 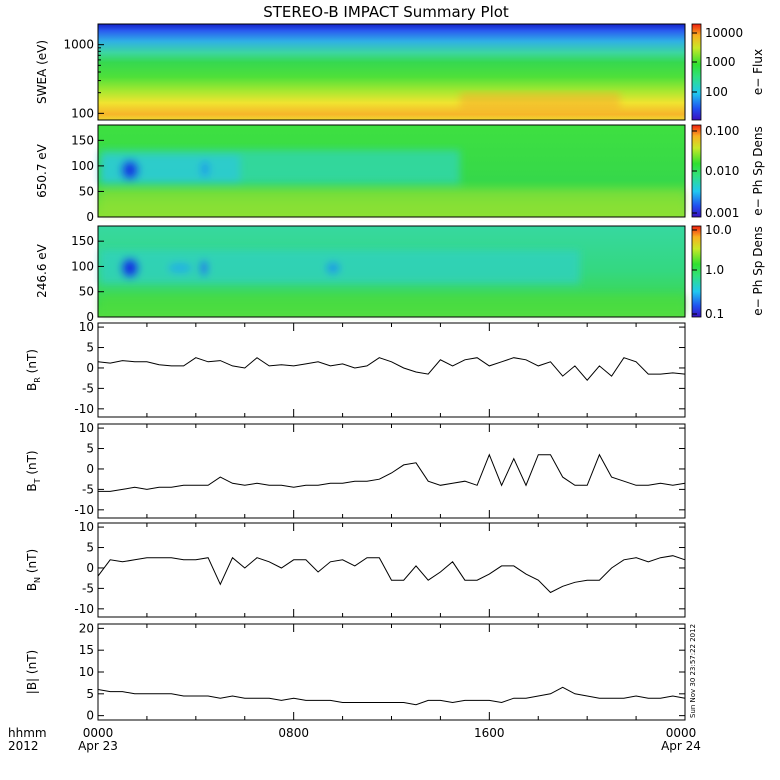 What do you see at coordinates (42, 170) in the screenshot?
I see `pad650-ylabel: 650.7 eV` at bounding box center [42, 170].